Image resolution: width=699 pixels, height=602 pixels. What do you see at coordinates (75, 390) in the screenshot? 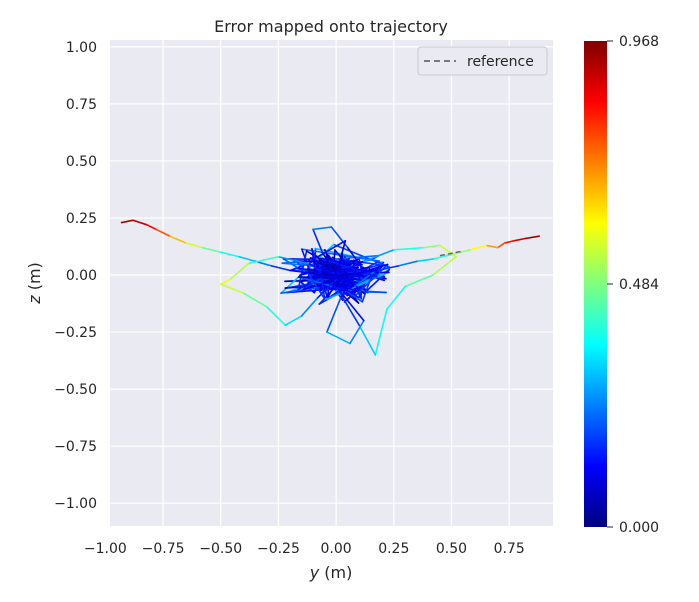
I see `y-tick-label: −0.50` at bounding box center [75, 390].